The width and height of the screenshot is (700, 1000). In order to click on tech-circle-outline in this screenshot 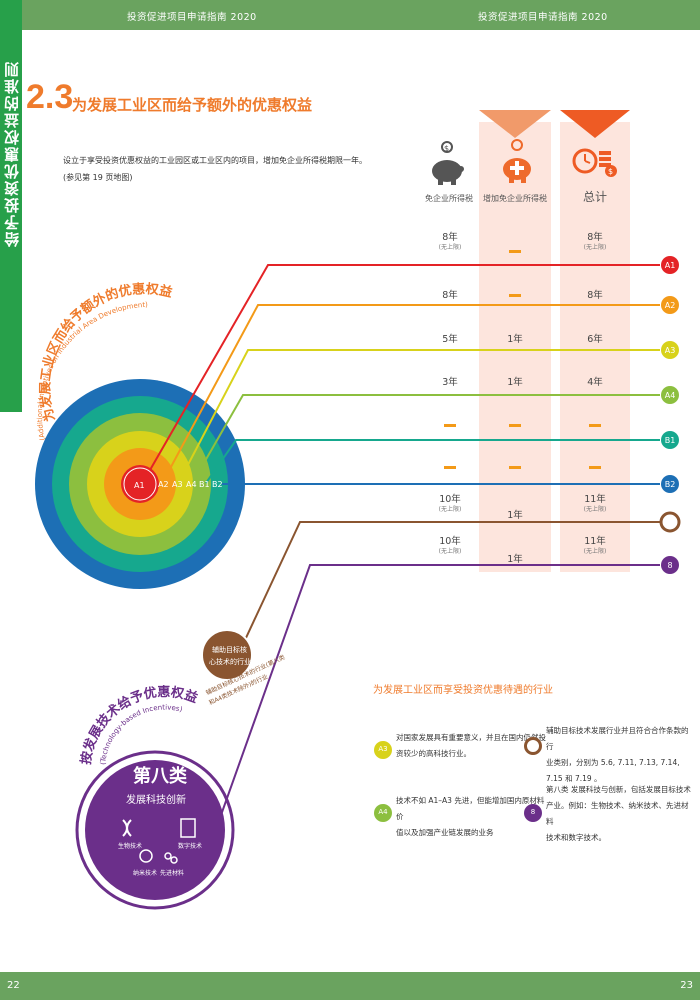, I will do `click(155, 830)`.